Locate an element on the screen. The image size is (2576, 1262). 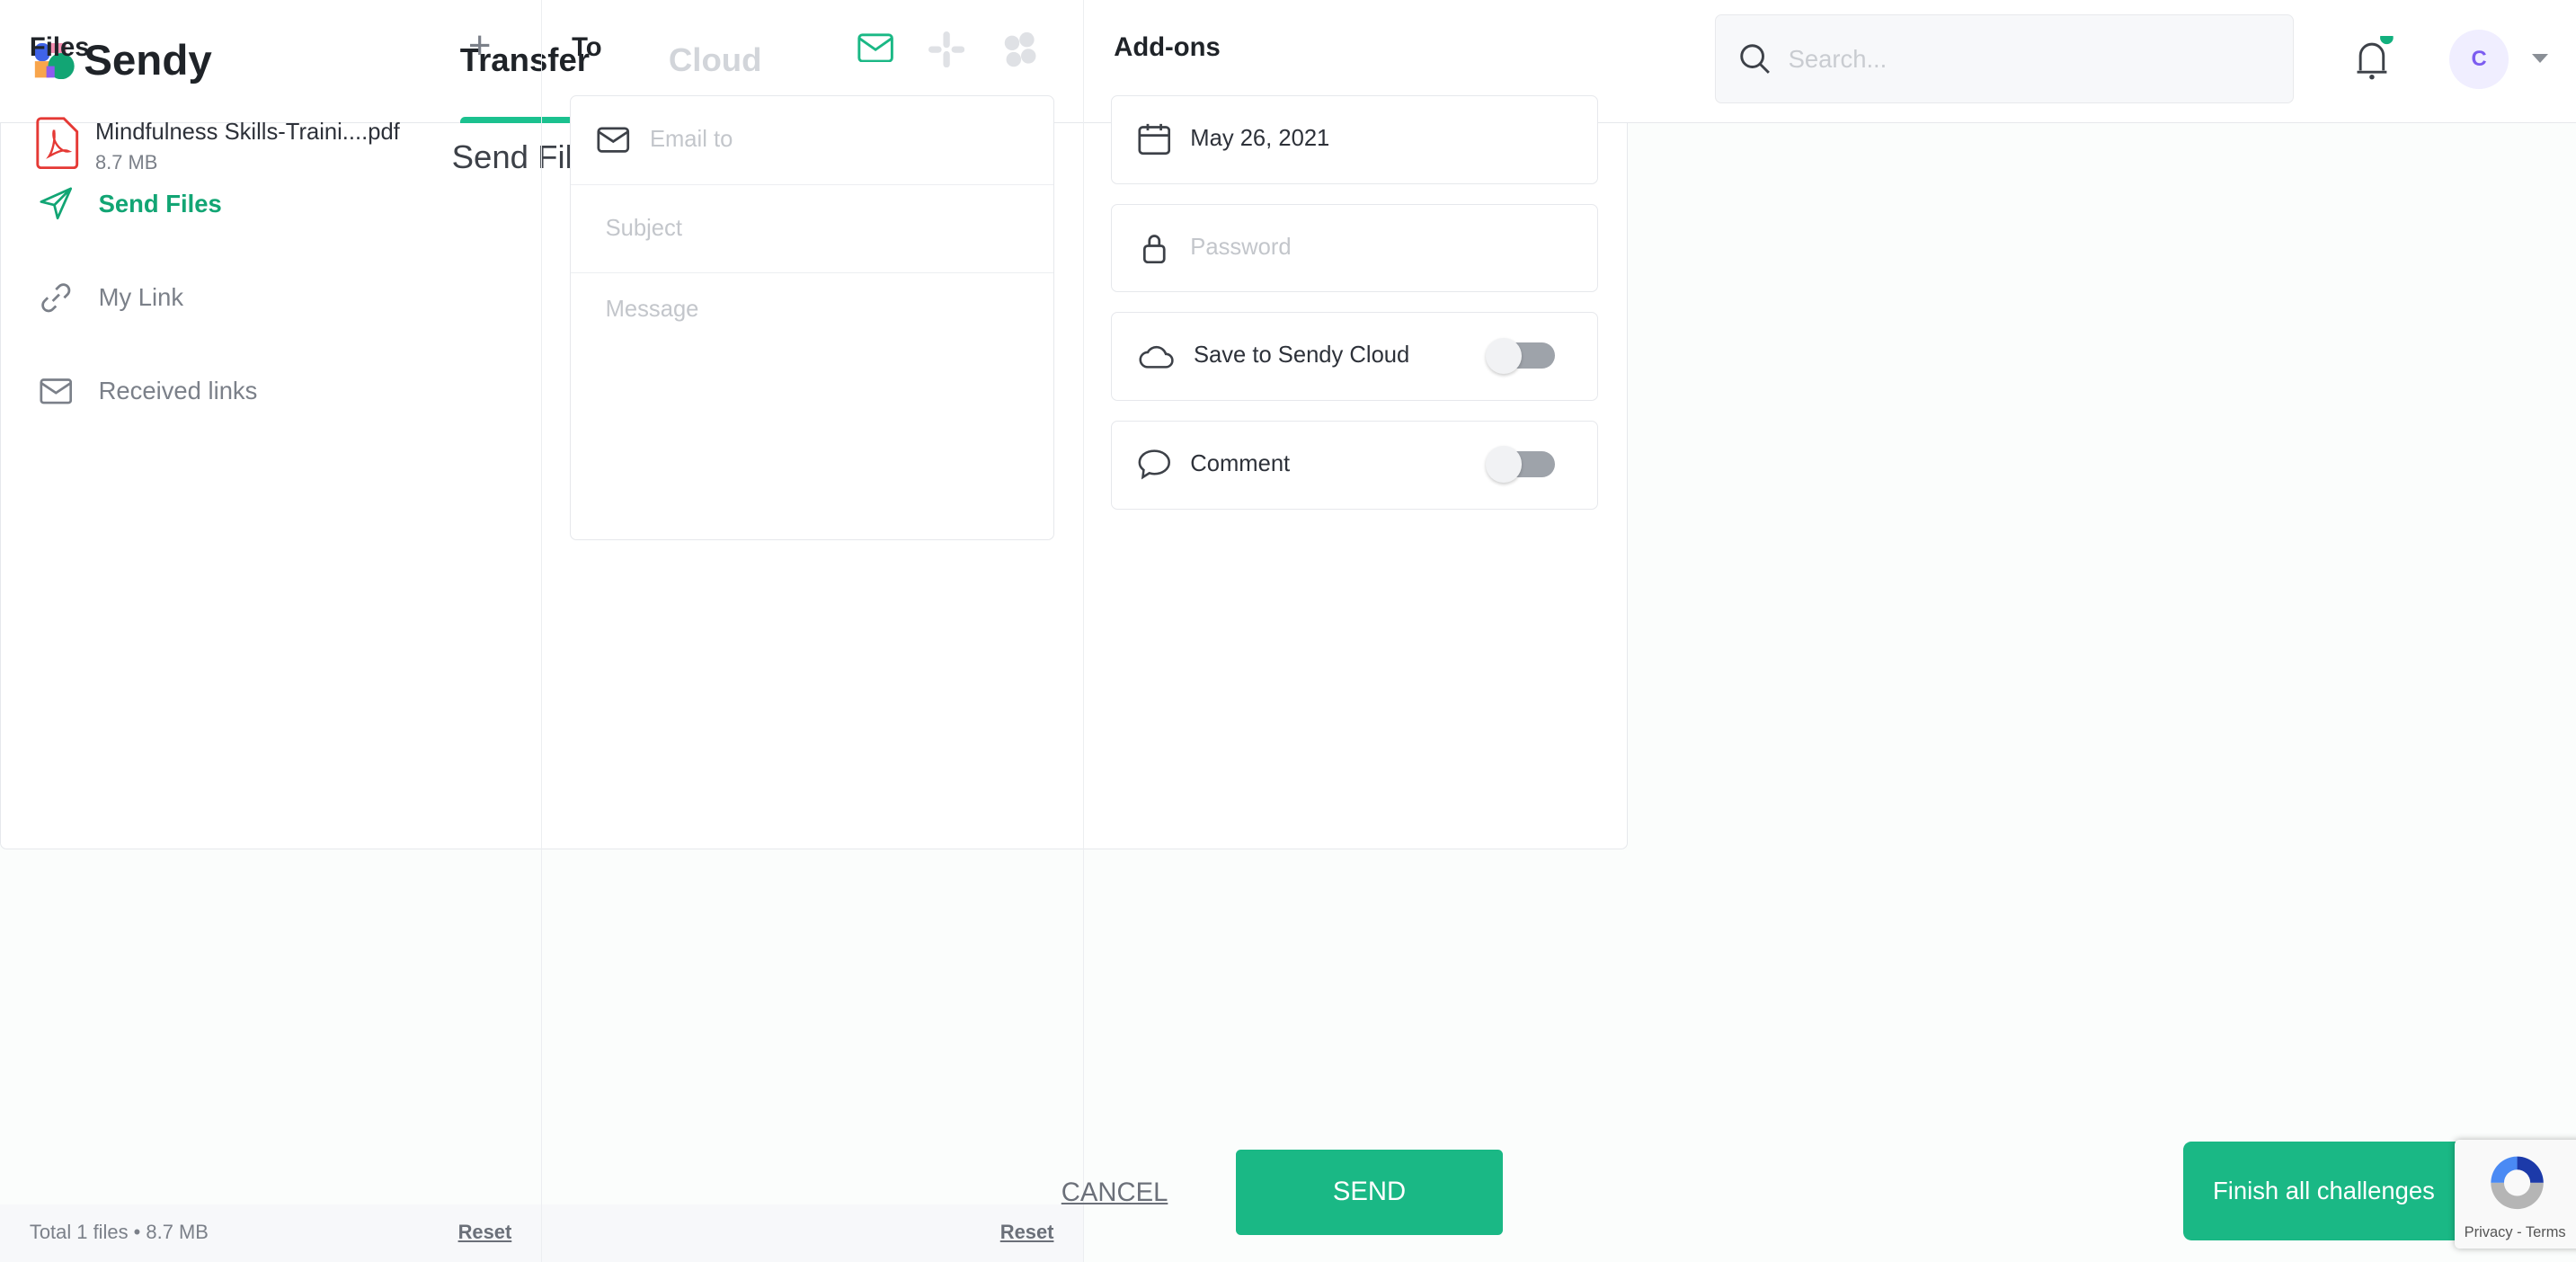
sidebar-item-send-files: Send Files is located at coordinates (131, 203).